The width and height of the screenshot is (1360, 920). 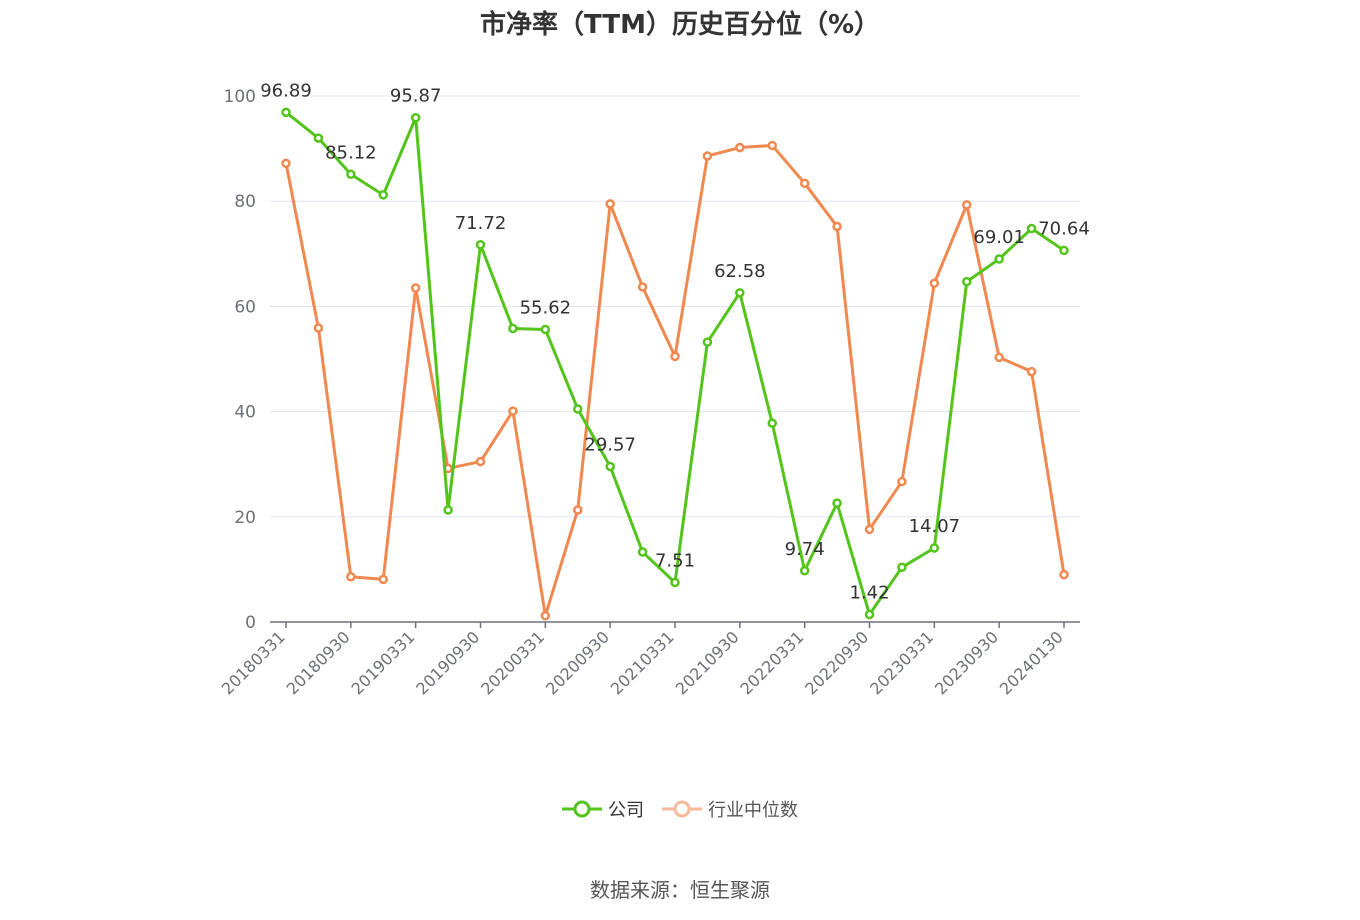 What do you see at coordinates (836, 662) in the screenshot?
I see `x-tick-label: 20220930` at bounding box center [836, 662].